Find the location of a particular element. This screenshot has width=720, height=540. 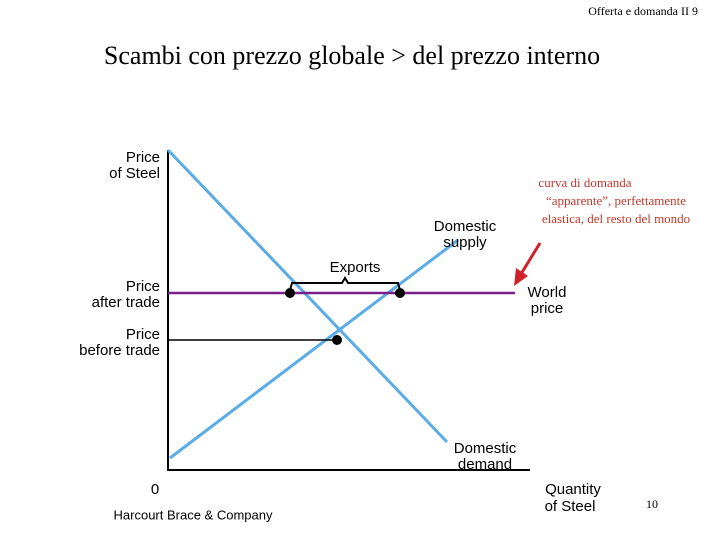

publisher: Harcourt Brace & Company is located at coordinates (193, 514).